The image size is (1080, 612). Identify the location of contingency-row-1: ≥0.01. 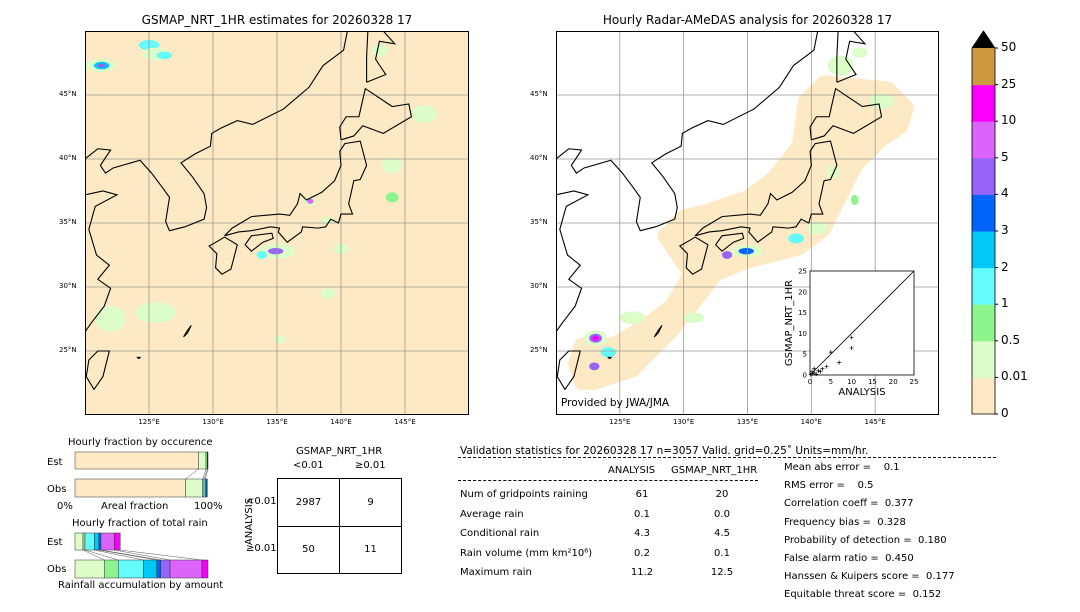
(261, 548).